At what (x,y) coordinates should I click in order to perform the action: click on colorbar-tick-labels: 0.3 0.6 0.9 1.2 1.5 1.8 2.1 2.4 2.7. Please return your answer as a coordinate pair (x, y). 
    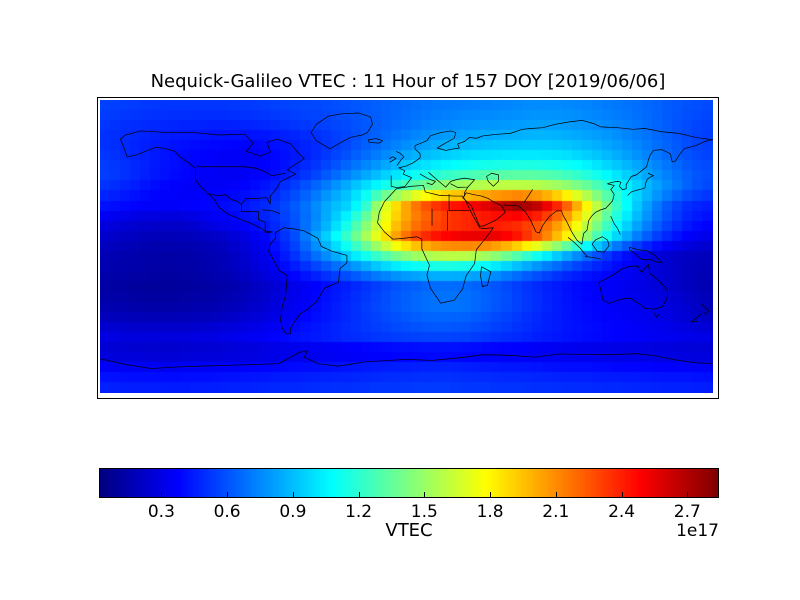
    Looking at the image, I should click on (409, 512).